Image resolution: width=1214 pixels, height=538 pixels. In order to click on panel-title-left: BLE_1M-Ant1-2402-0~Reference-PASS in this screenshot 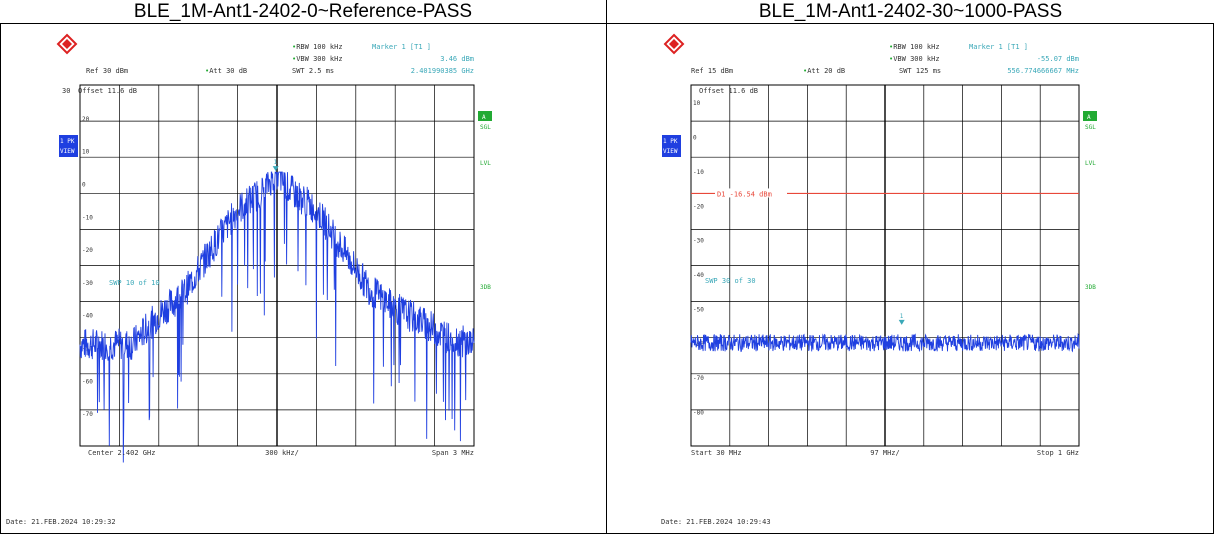, I will do `click(303, 12)`.